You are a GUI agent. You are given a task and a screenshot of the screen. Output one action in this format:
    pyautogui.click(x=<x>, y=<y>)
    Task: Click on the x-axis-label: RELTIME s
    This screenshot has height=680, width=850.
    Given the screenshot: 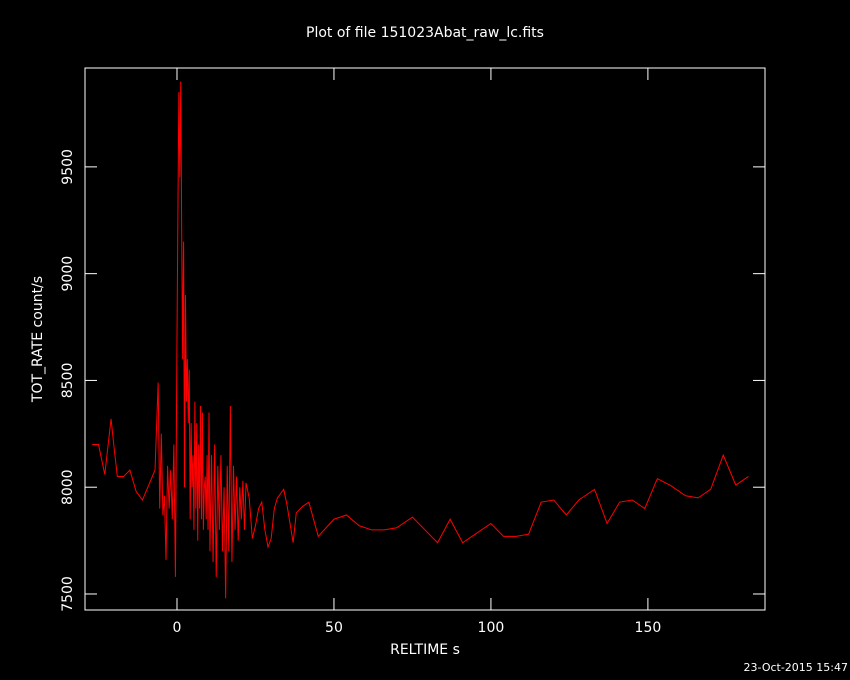 What is the action you would take?
    pyautogui.click(x=425, y=650)
    